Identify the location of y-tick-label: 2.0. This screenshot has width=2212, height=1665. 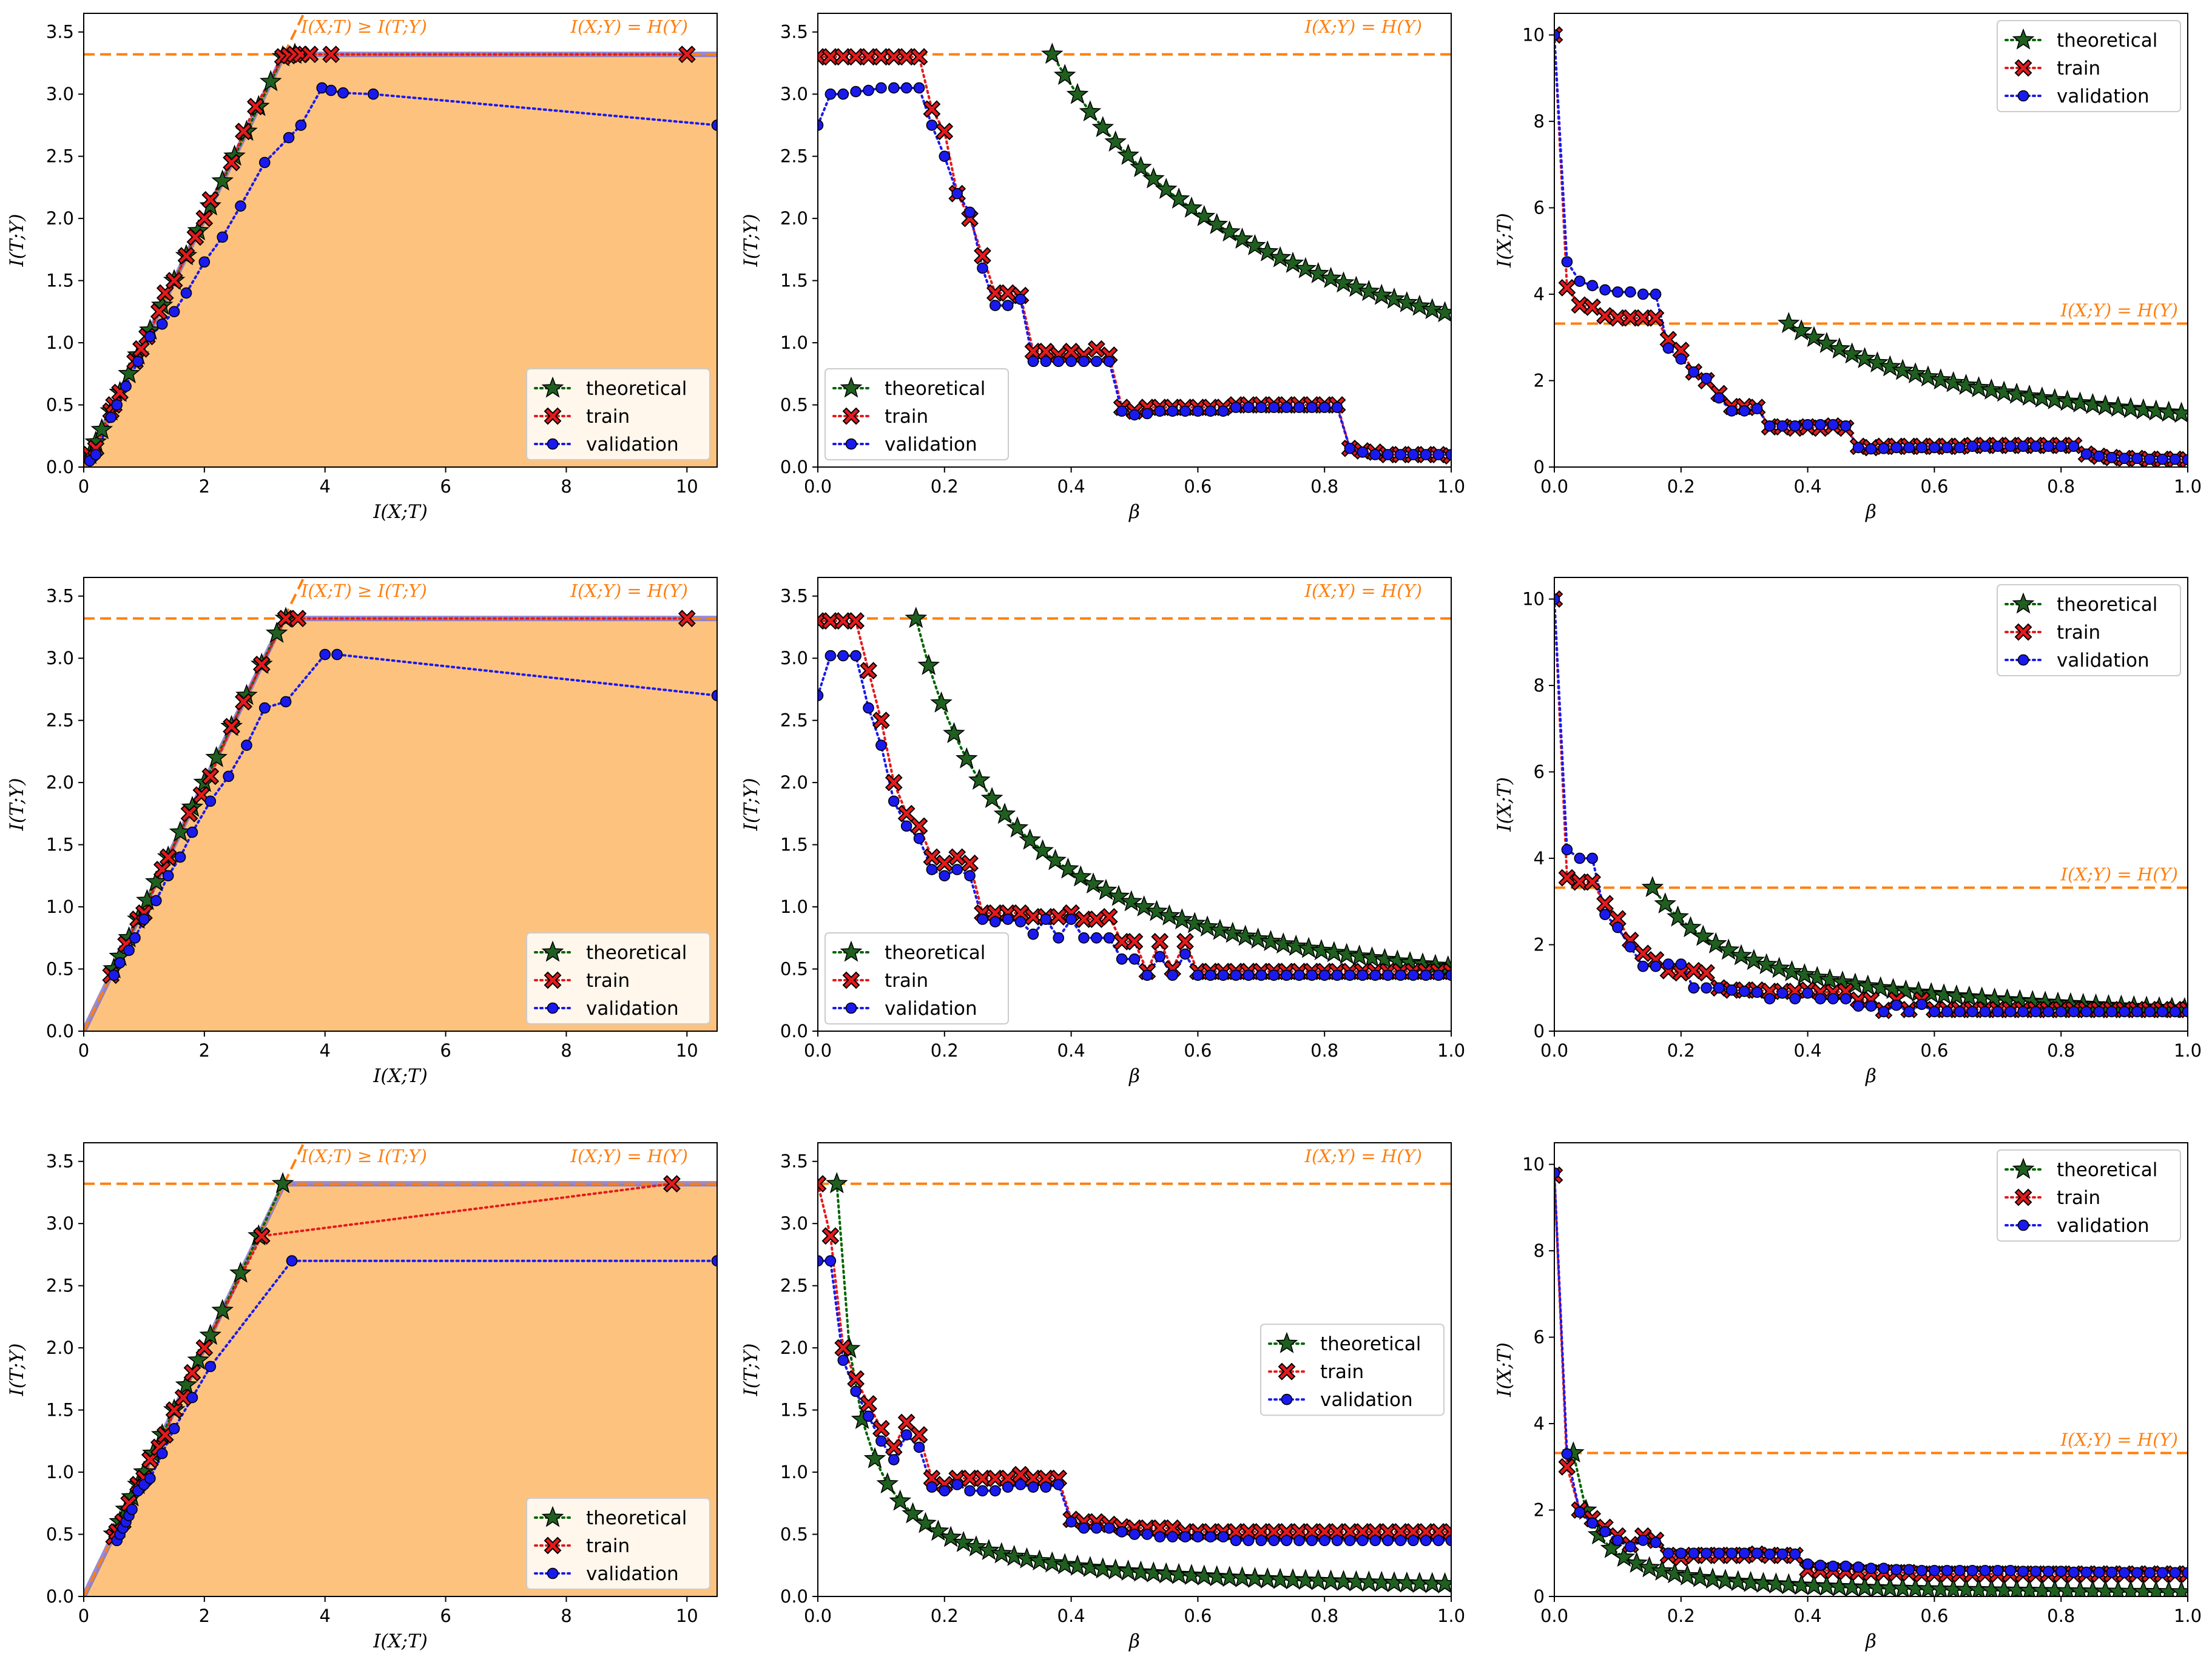
(794, 782).